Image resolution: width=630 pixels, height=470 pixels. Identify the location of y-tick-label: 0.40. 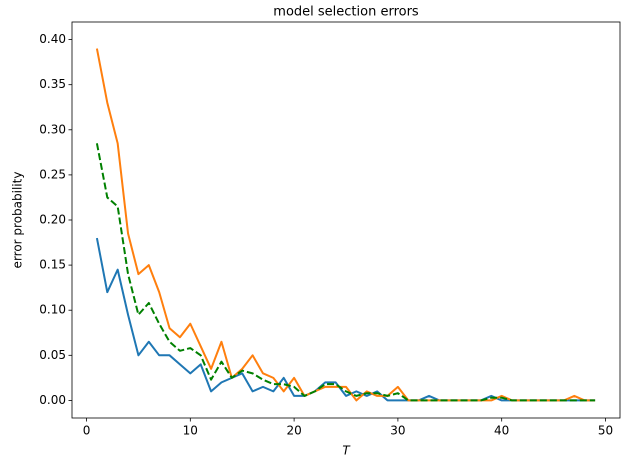
(52, 39).